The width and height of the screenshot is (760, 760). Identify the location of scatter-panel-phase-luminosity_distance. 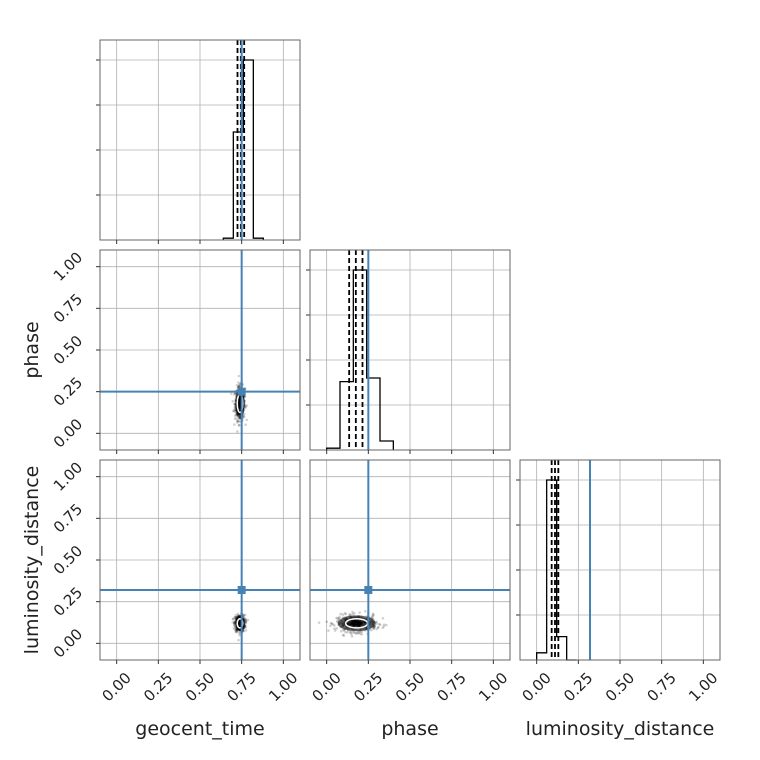
(410, 561).